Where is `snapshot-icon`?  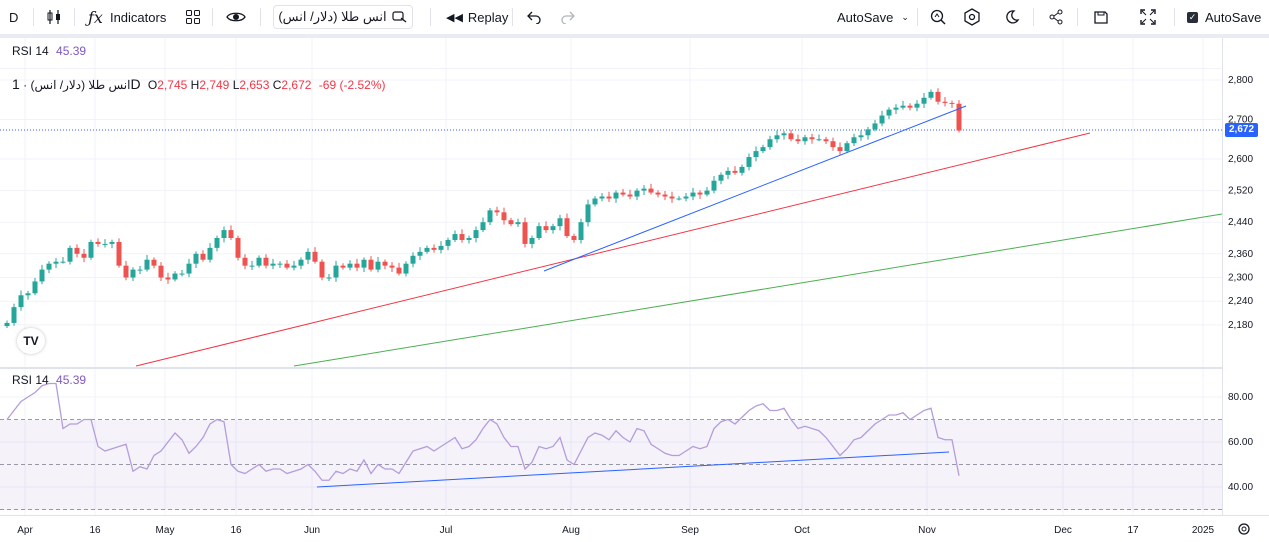
snapshot-icon is located at coordinates (1101, 17).